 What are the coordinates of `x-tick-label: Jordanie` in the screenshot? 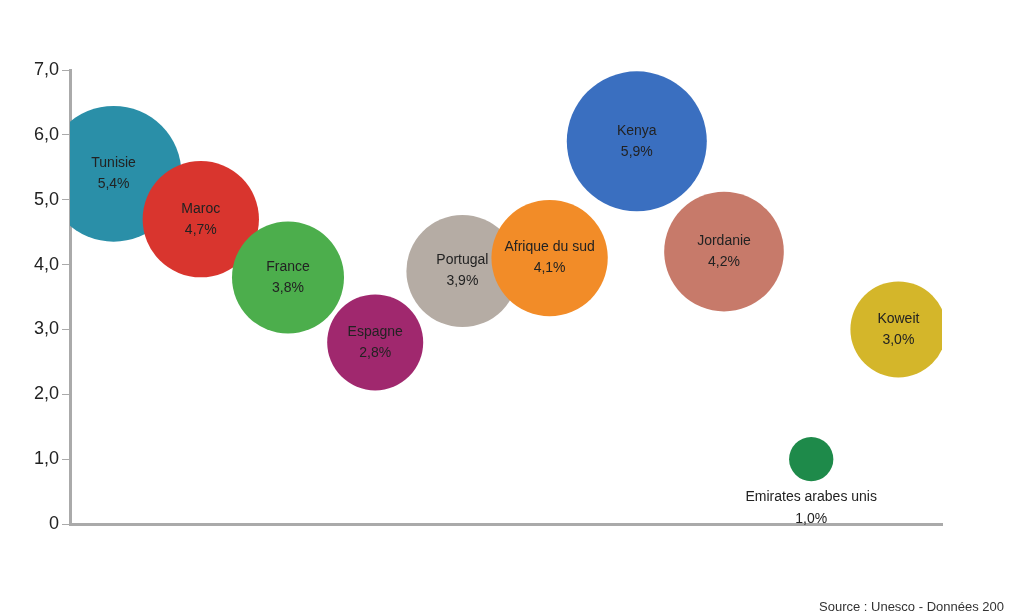 It's located at (724, 239).